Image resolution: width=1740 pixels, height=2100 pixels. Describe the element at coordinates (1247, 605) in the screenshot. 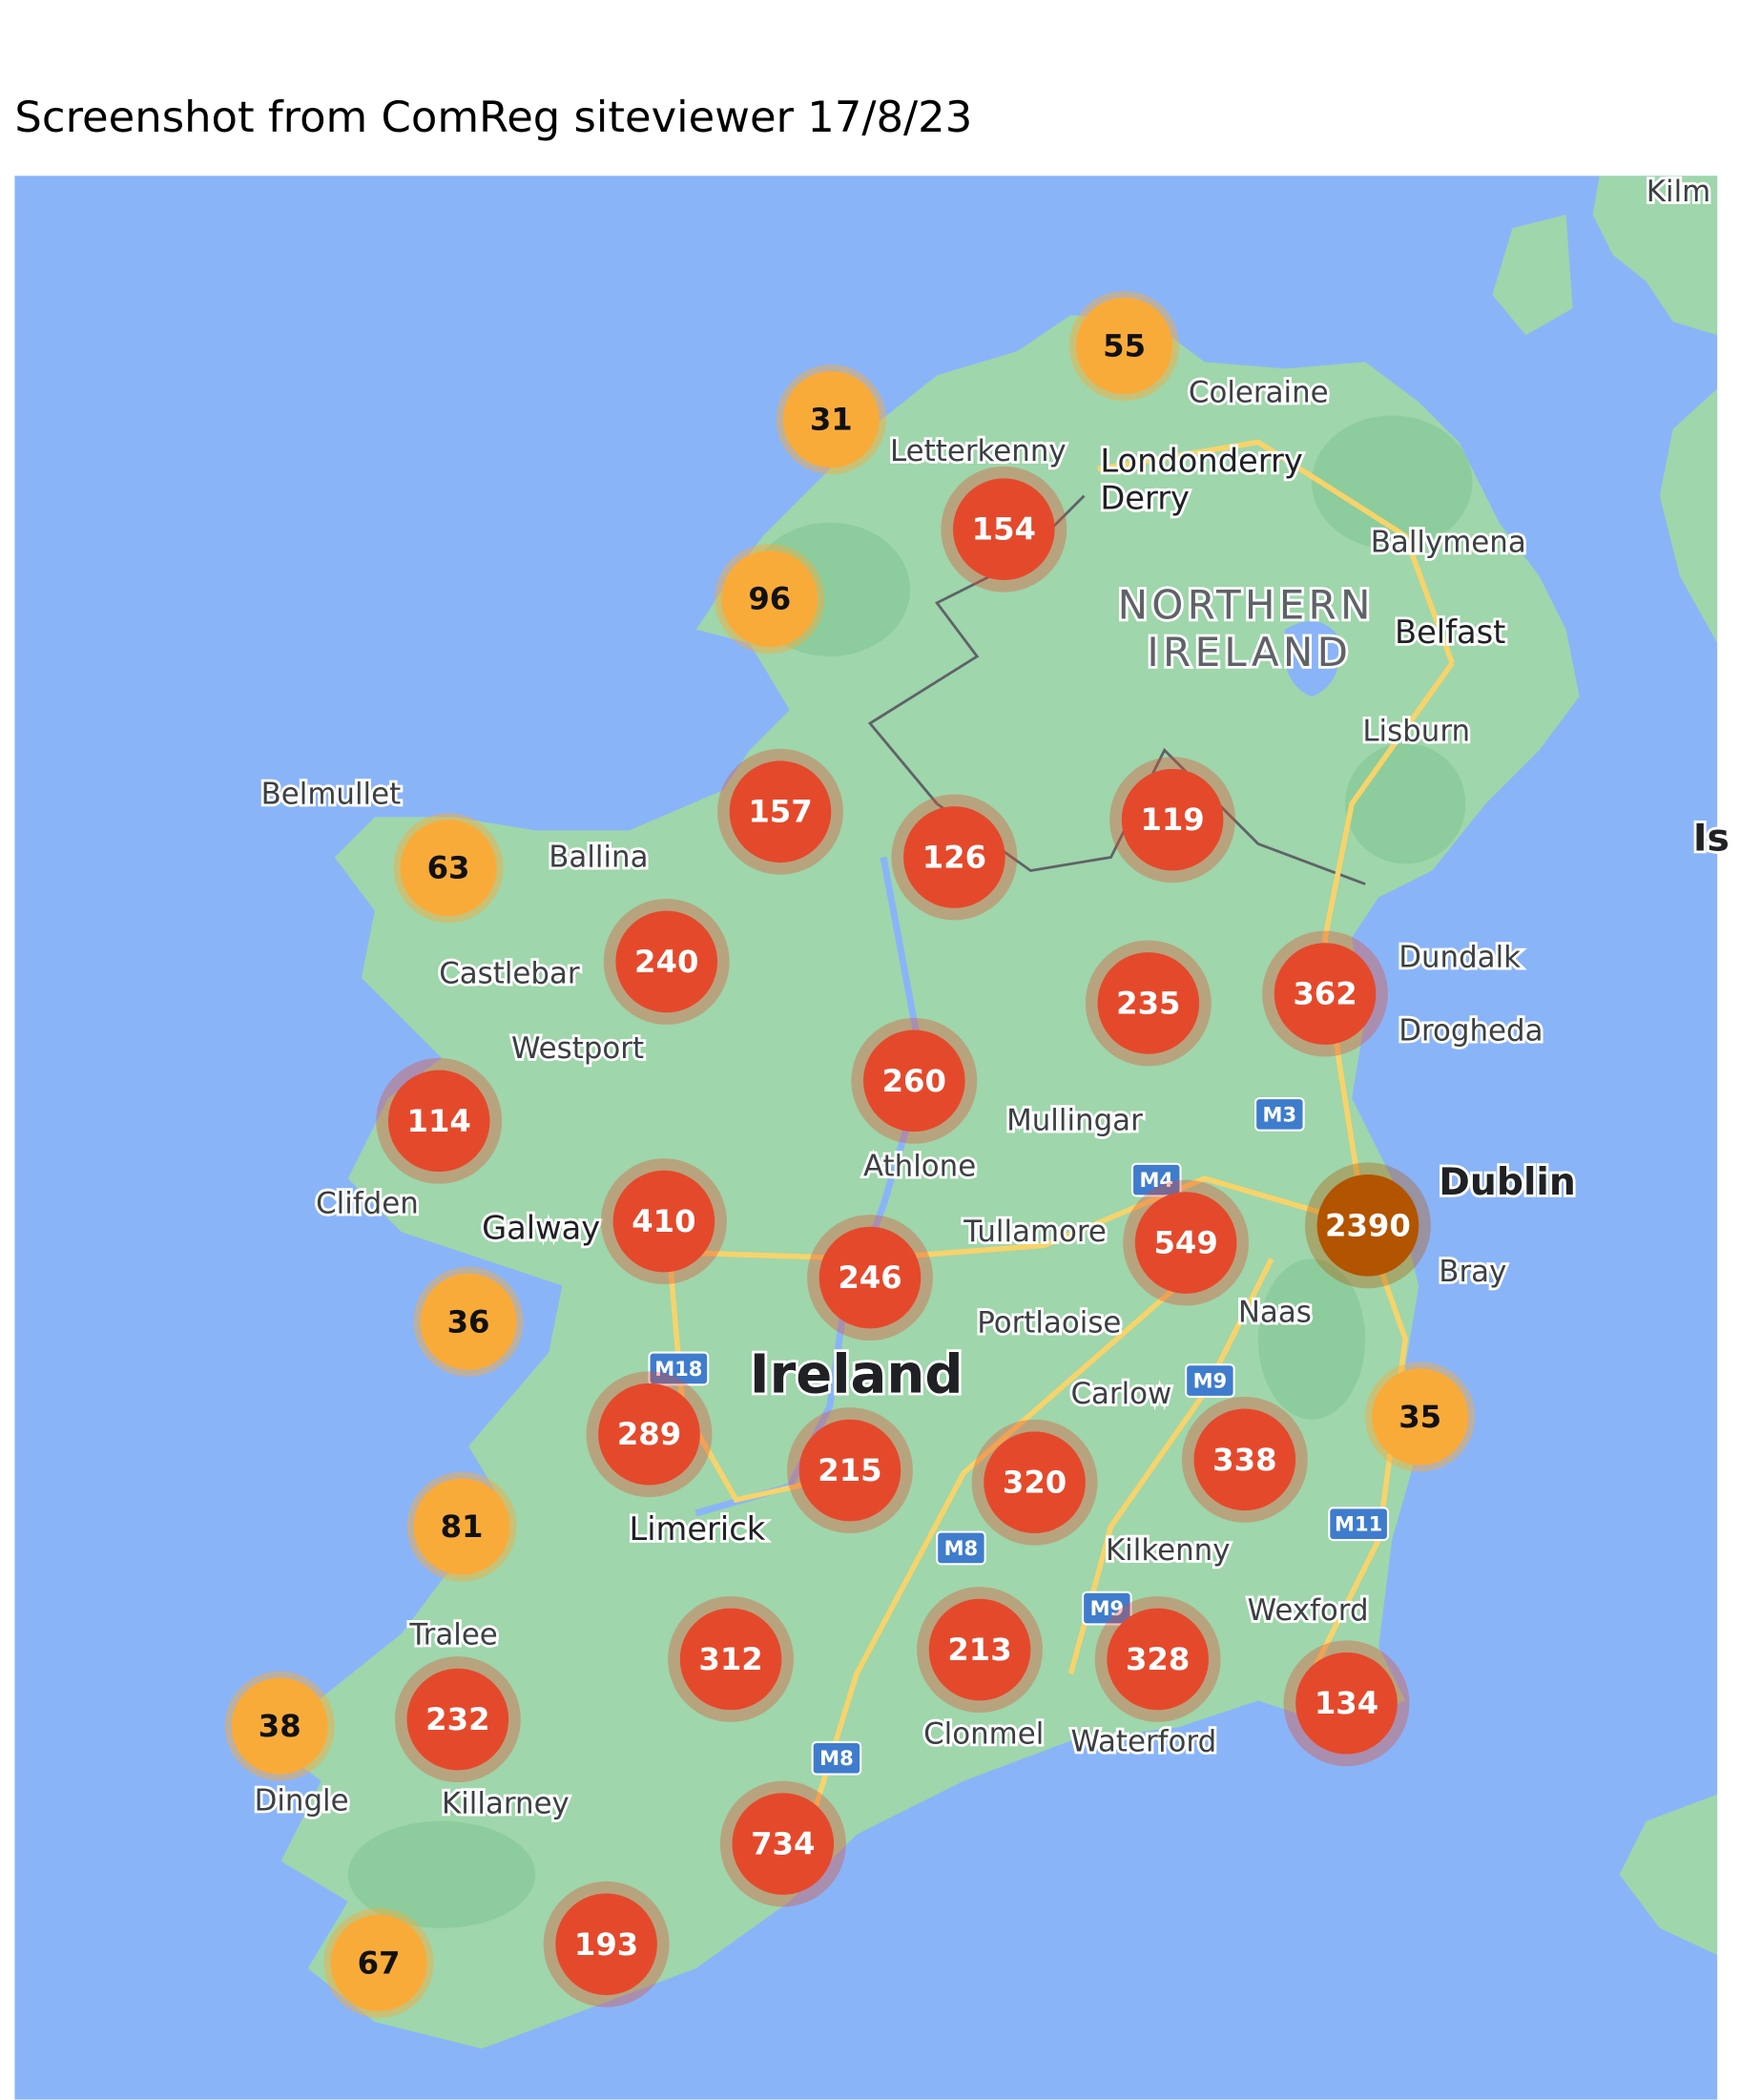

I see `place-label: NORTHERN` at that location.